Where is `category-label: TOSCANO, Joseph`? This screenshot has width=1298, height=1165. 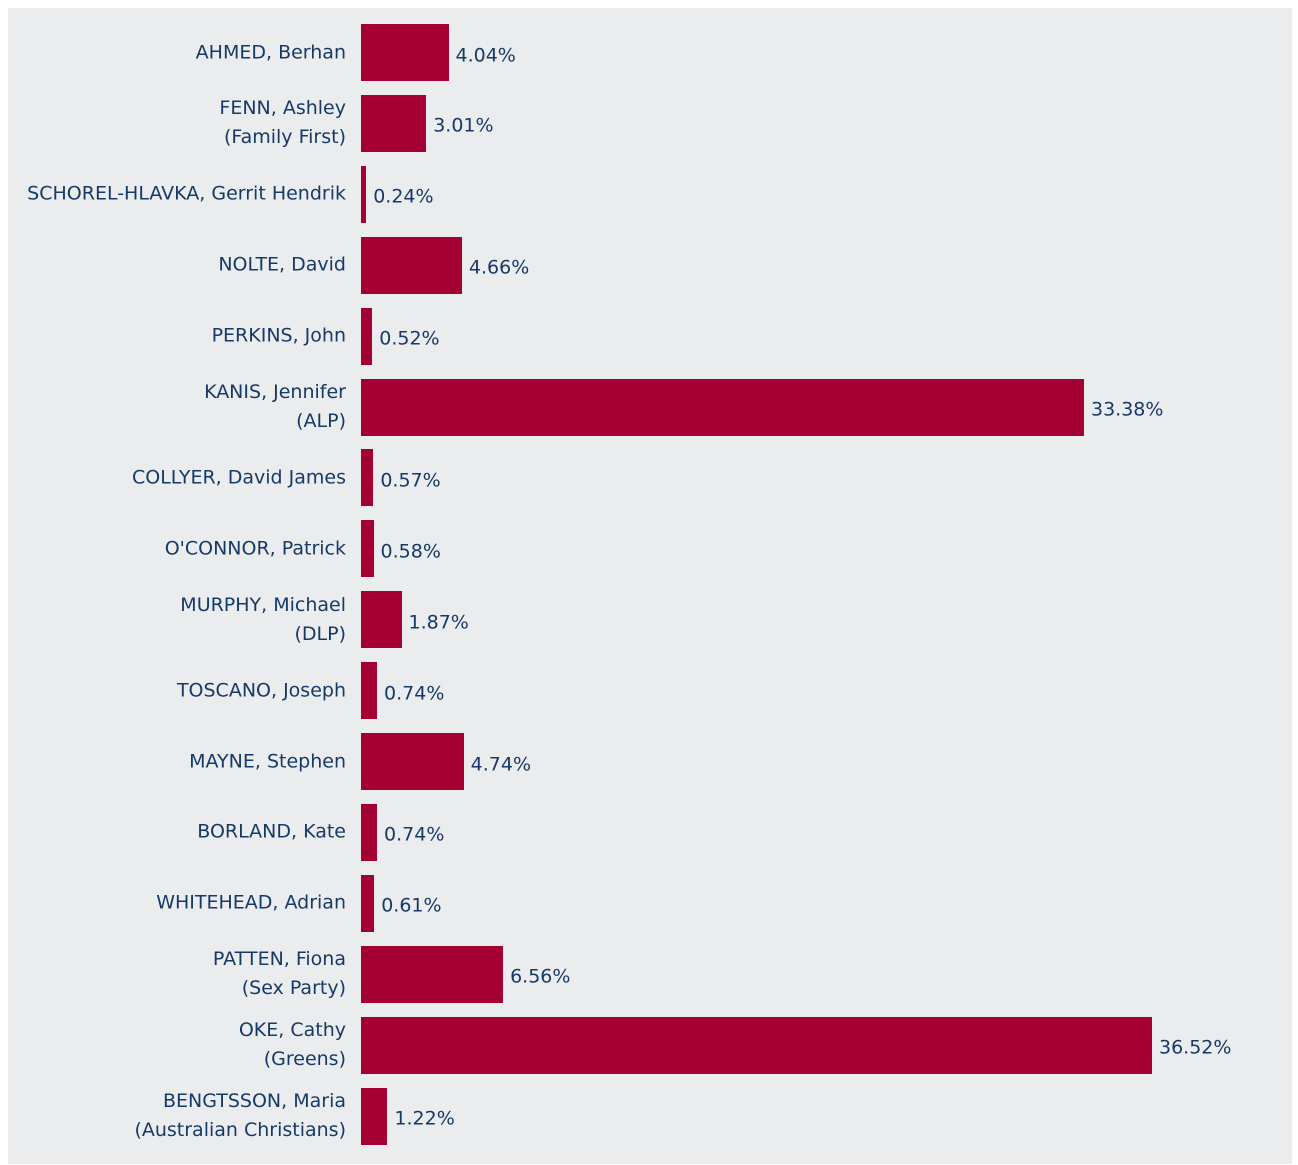 category-label: TOSCANO, Joseph is located at coordinates (261, 690).